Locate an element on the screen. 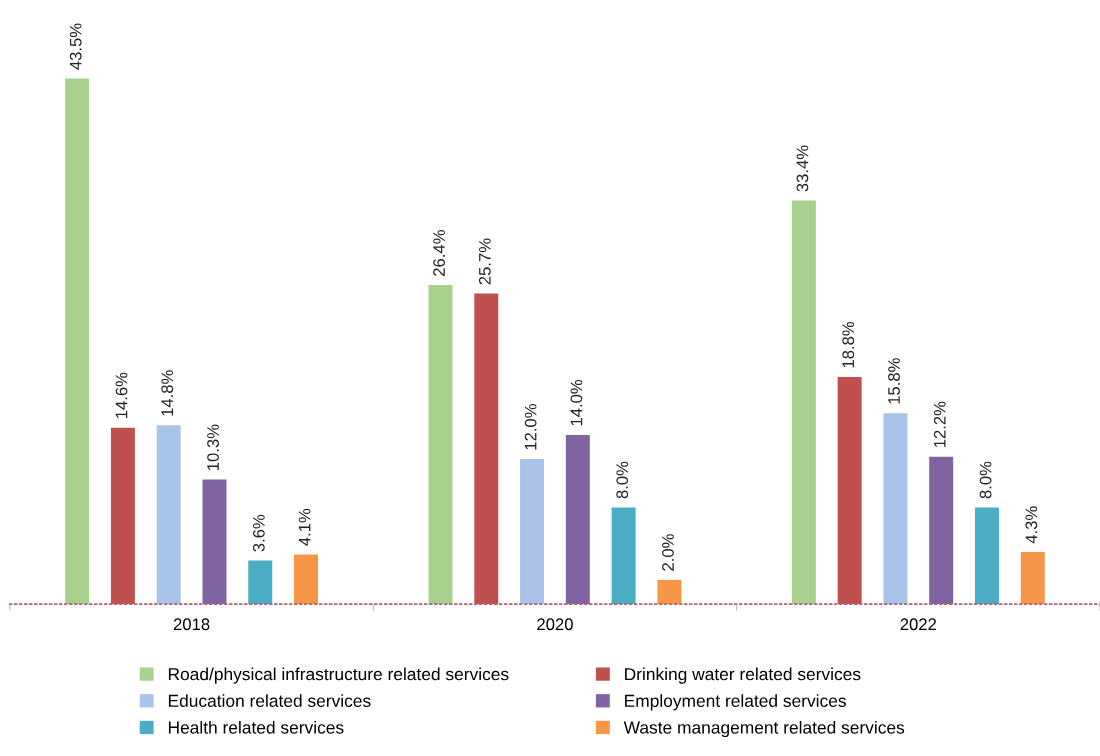 Image resolution: width=1100 pixels, height=756 pixels. data-label: 25.7% is located at coordinates (484, 261).